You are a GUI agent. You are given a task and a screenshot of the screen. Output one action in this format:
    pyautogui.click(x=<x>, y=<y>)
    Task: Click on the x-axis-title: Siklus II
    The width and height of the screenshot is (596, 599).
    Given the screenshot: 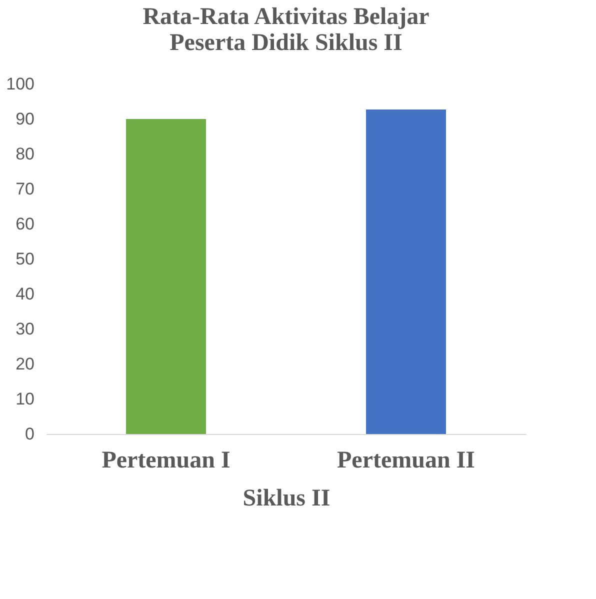 What is the action you would take?
    pyautogui.click(x=286, y=499)
    